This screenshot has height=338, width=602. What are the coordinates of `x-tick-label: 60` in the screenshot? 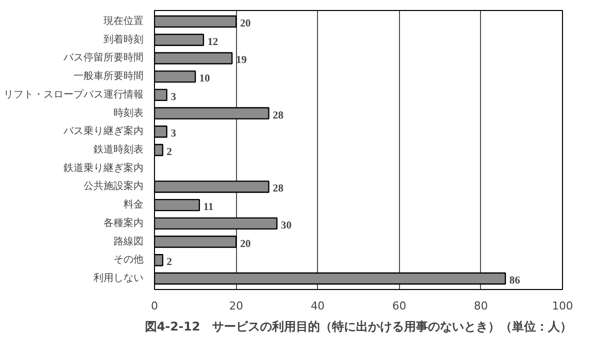 It's located at (399, 306).